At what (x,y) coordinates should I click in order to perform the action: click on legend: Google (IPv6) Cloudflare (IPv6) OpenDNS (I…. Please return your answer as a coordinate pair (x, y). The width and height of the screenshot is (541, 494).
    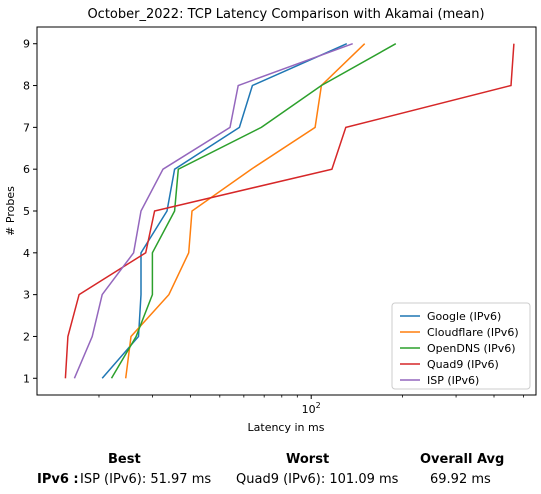
    Looking at the image, I should click on (461, 346).